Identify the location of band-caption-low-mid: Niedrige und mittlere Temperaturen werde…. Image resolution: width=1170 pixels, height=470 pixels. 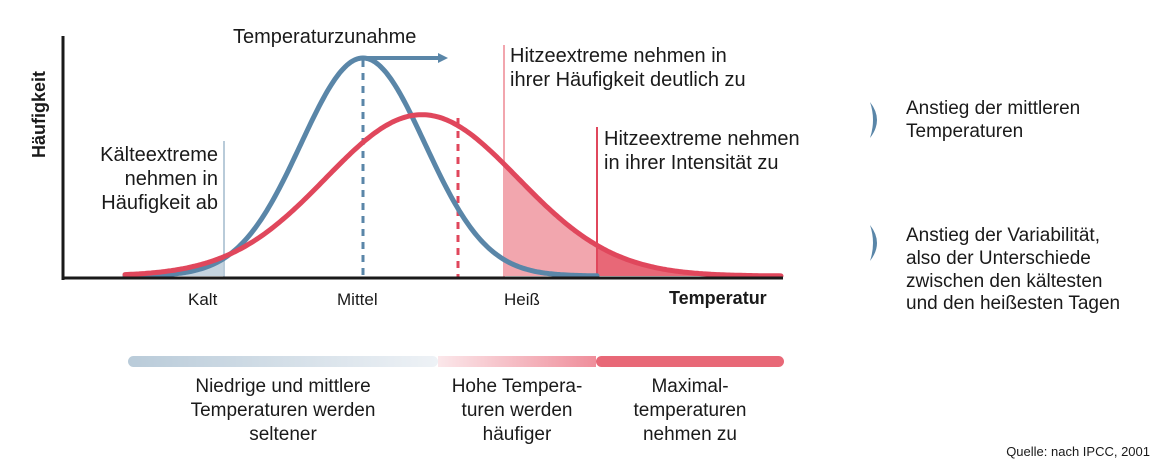
(283, 410).